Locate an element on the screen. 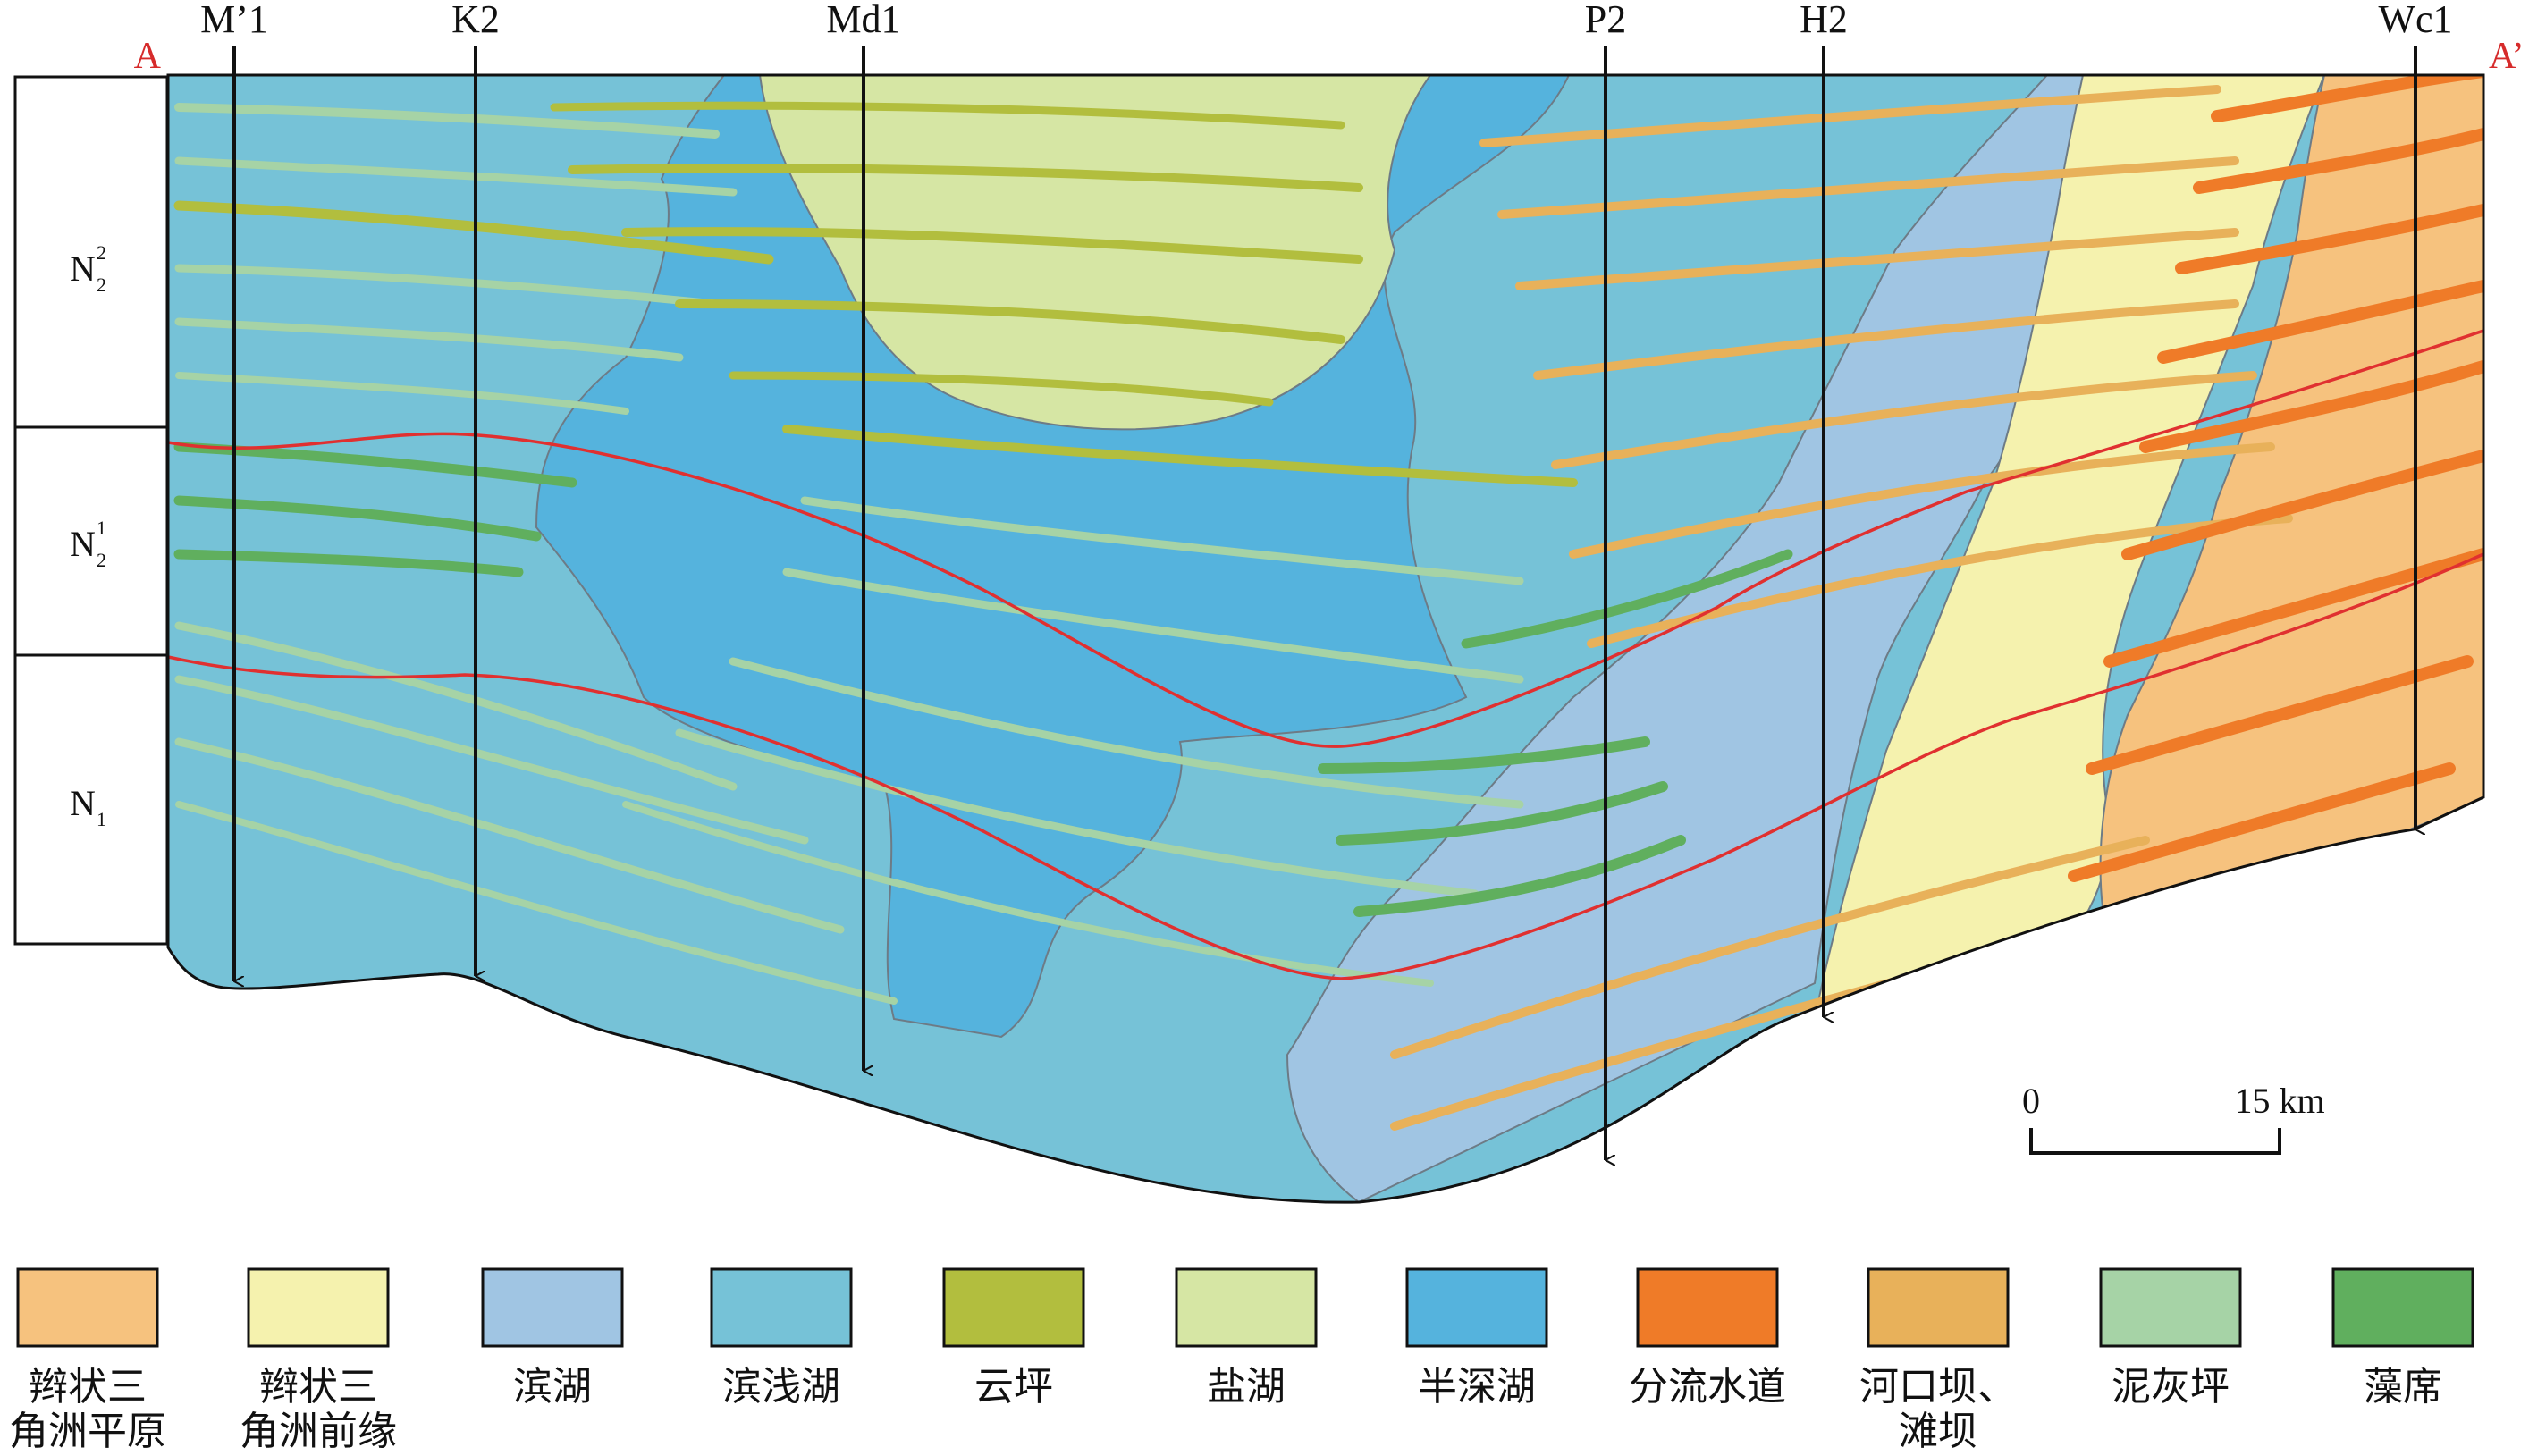 This screenshot has width=2529, height=1456. well-label: M’1 is located at coordinates (234, 20).